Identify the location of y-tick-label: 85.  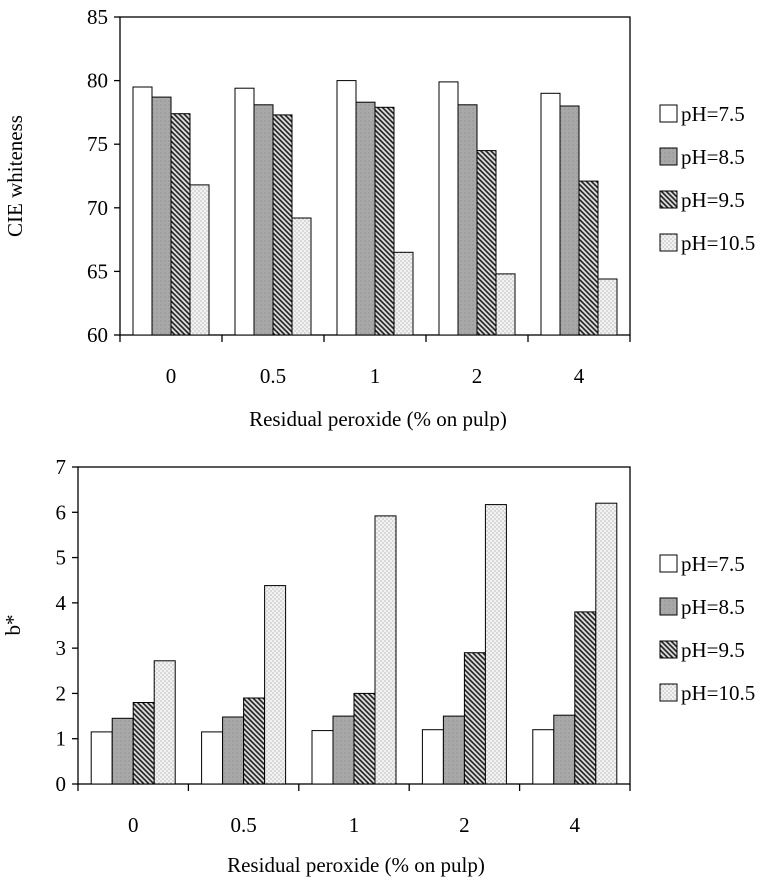
(97, 17).